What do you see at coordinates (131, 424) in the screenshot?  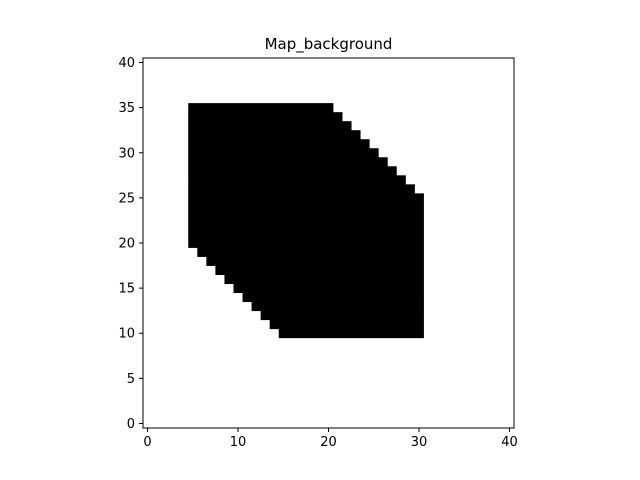 I see `y-tick-label: 0` at bounding box center [131, 424].